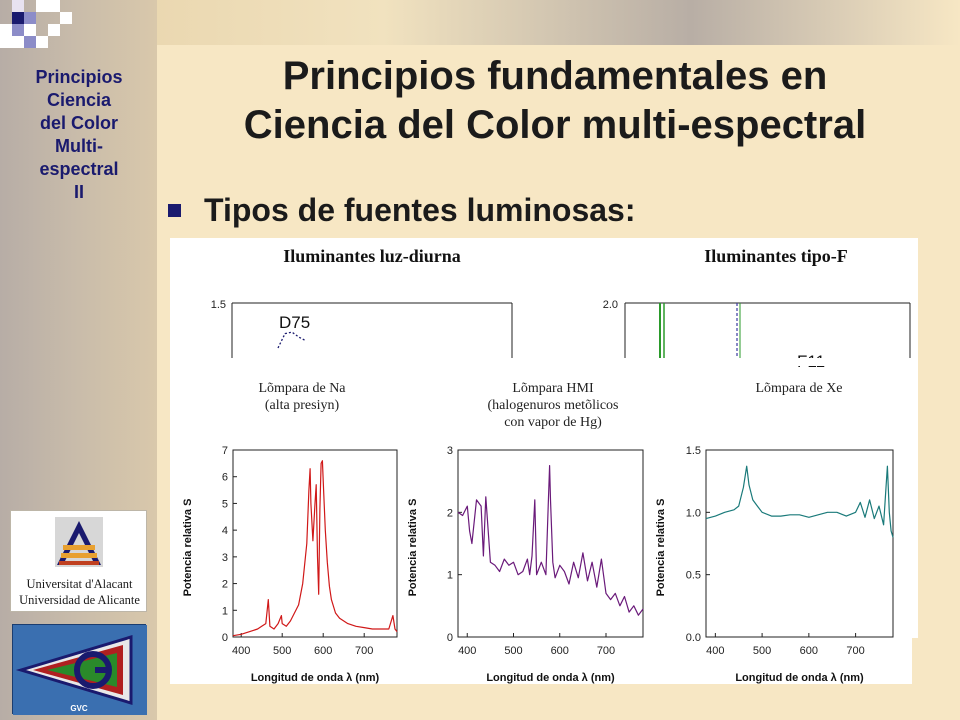 Image resolution: width=960 pixels, height=720 pixels. I want to click on university-name-line2: Universidad de Alicante, so click(79, 600).